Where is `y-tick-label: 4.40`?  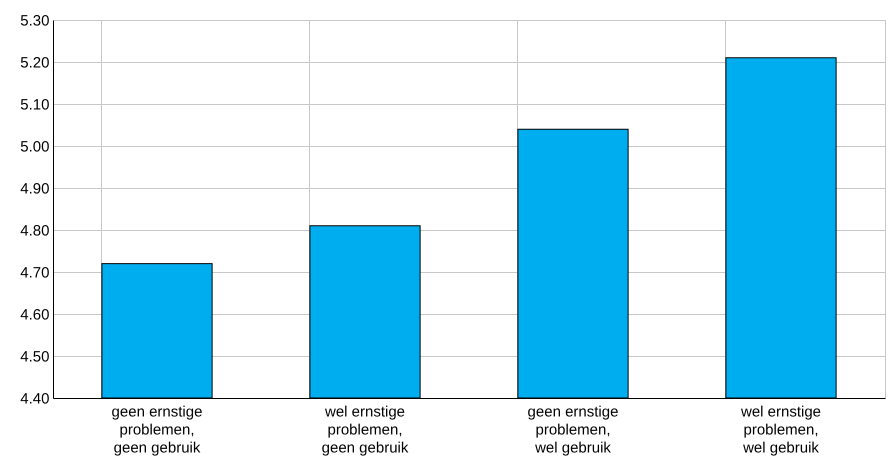
y-tick-label: 4.40 is located at coordinates (35, 399).